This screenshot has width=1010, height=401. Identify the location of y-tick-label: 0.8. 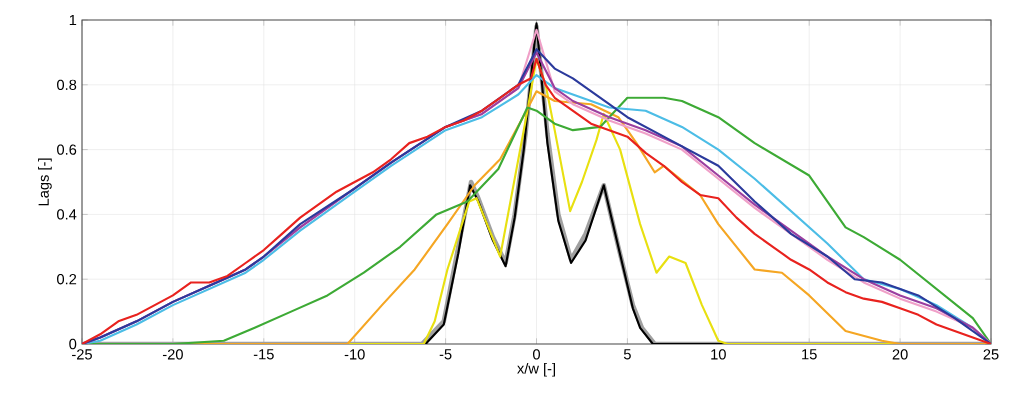
(67, 84).